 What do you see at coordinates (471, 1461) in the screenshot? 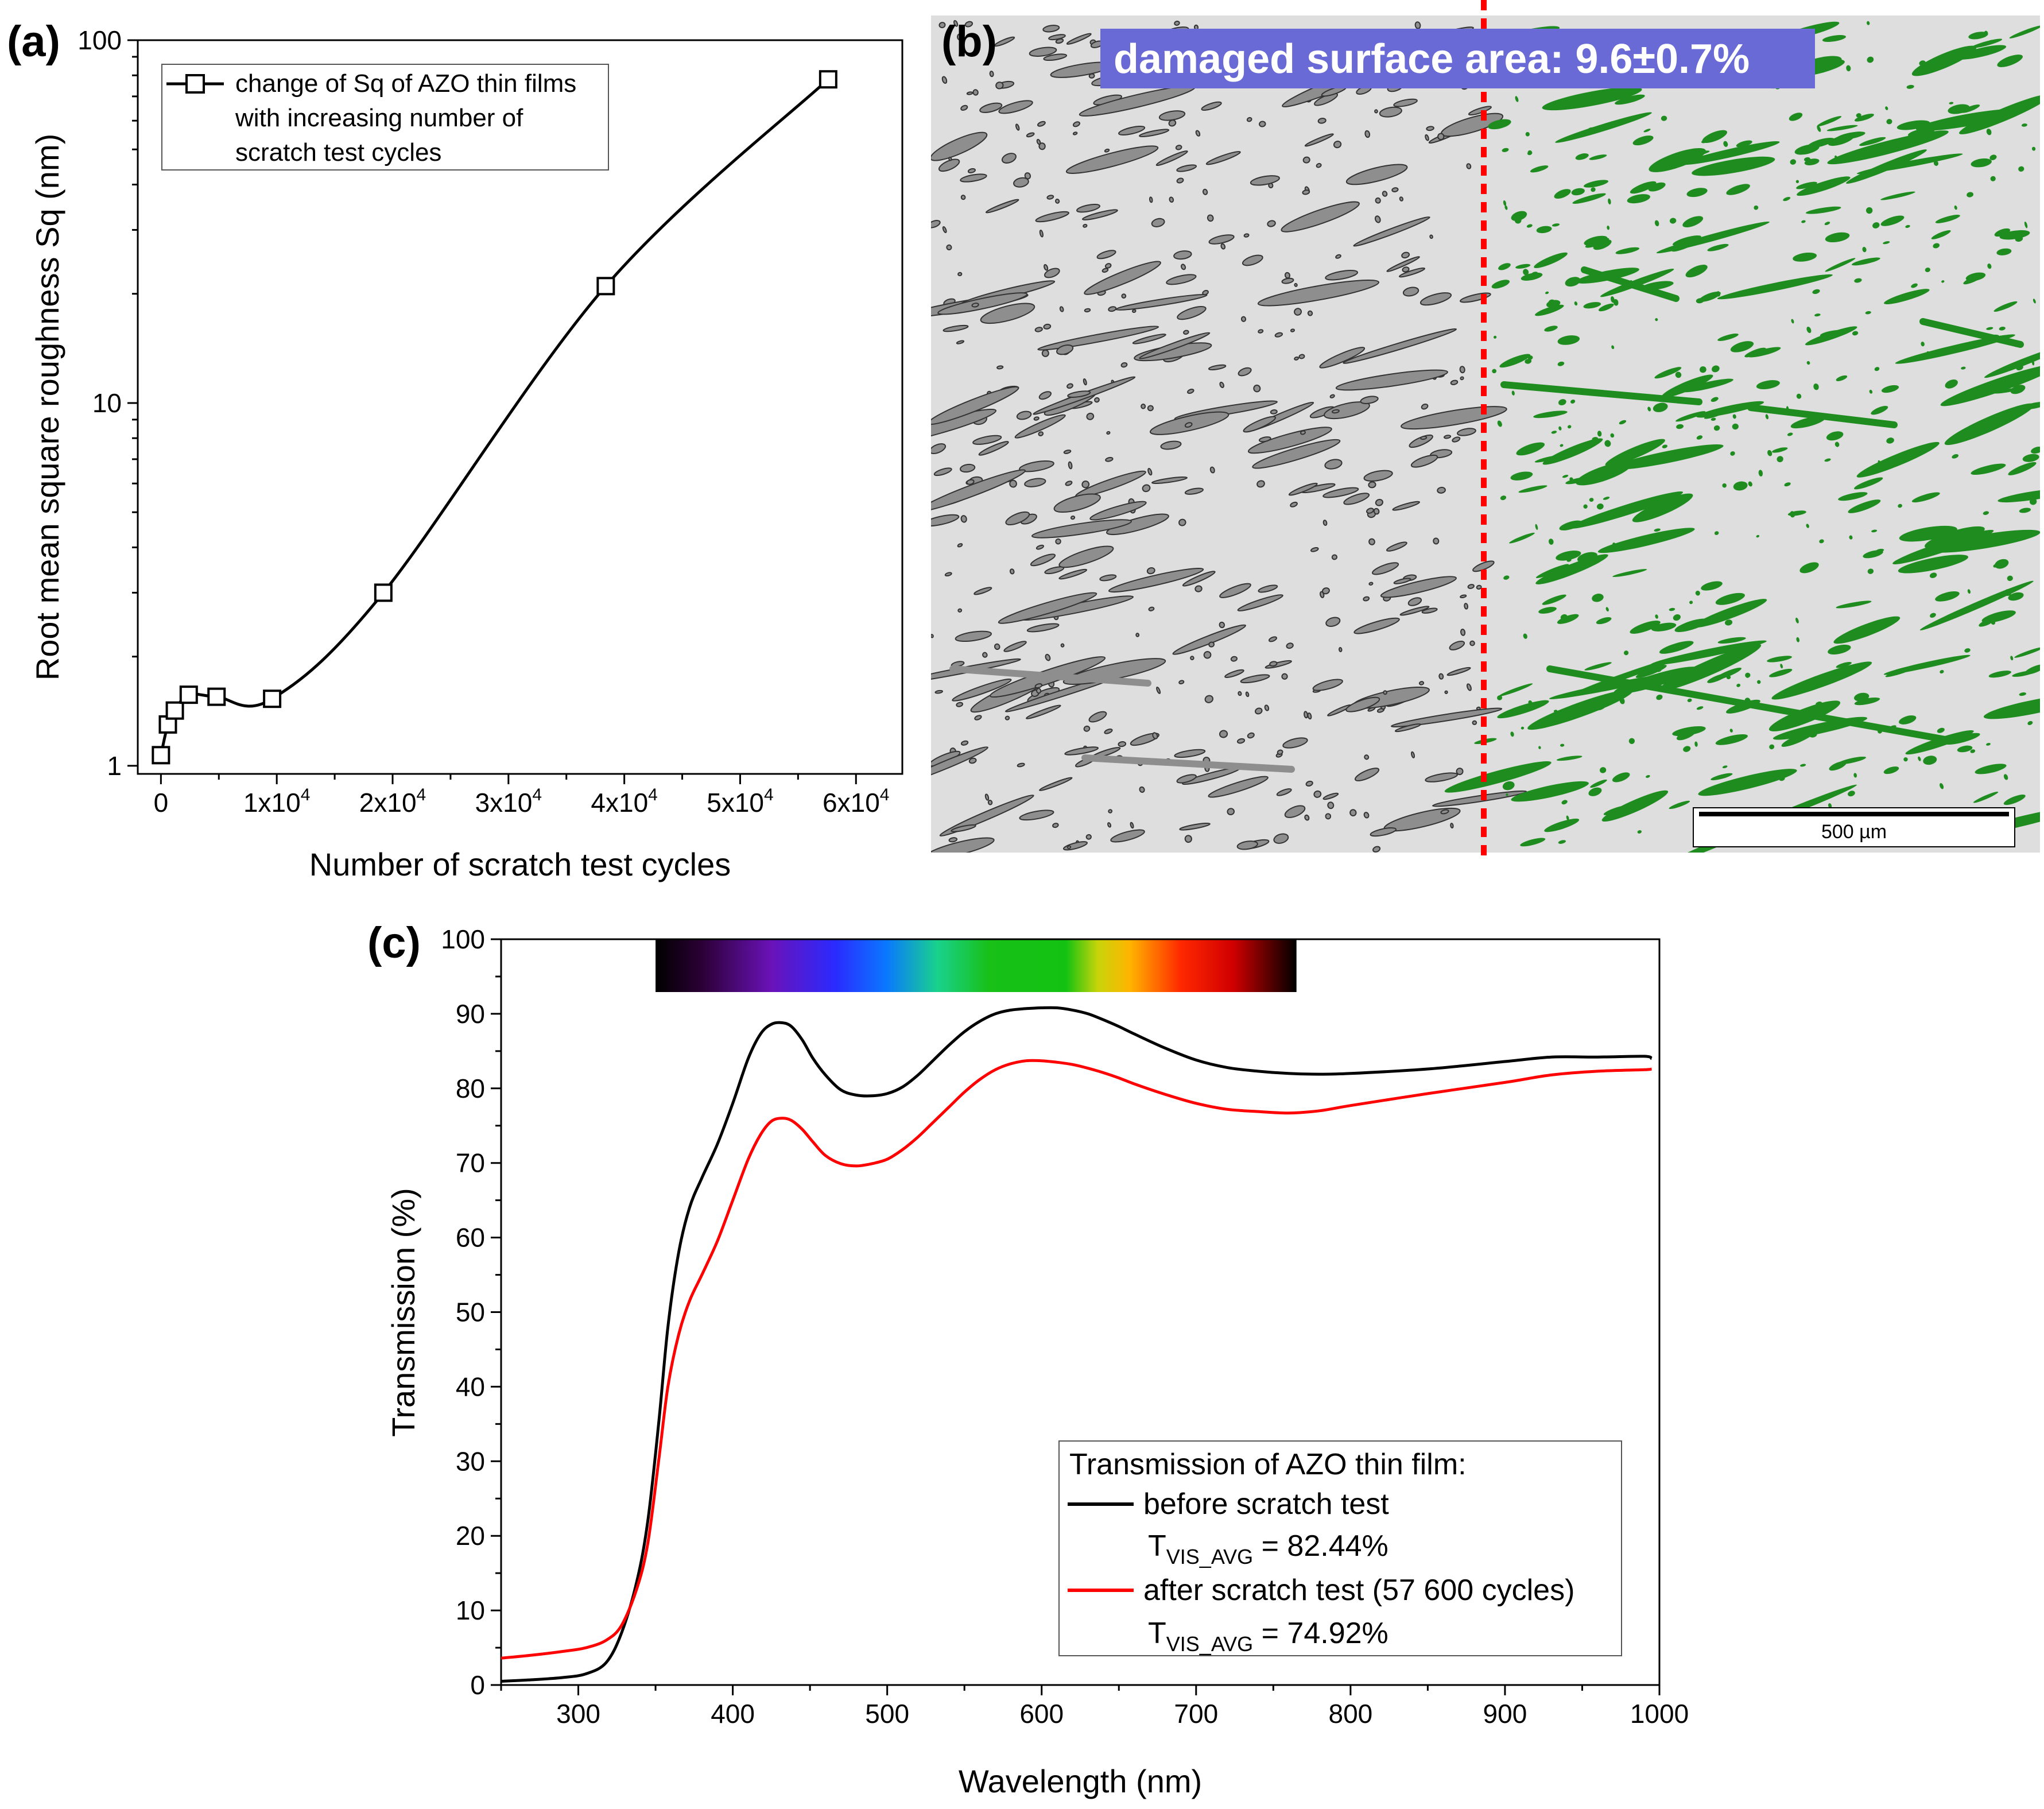
I see `chart-c-y-tick-label: 30` at bounding box center [471, 1461].